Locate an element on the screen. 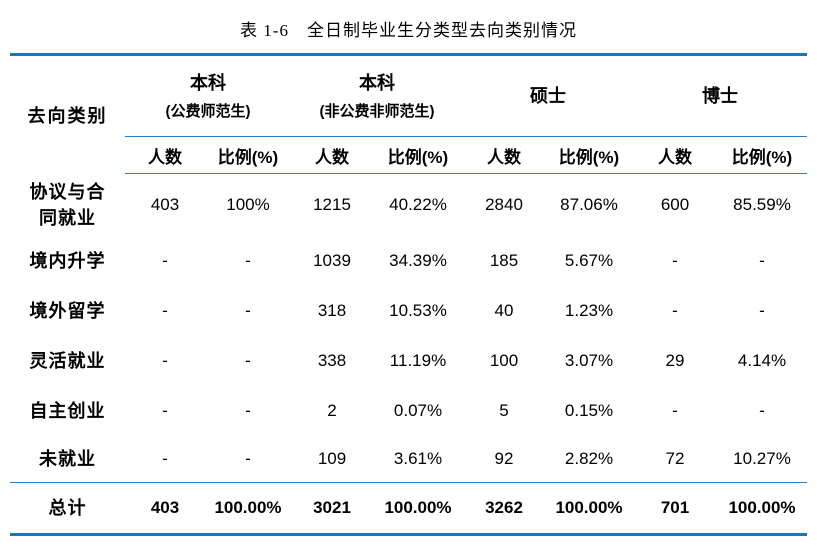  row-label-weijiuye: 未就业 is located at coordinates (67, 459).